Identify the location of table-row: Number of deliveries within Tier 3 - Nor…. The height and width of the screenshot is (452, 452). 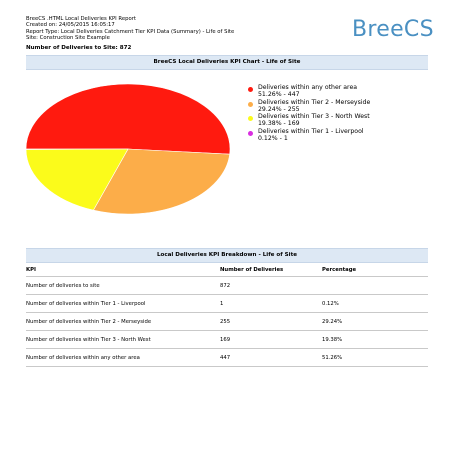
(227, 339).